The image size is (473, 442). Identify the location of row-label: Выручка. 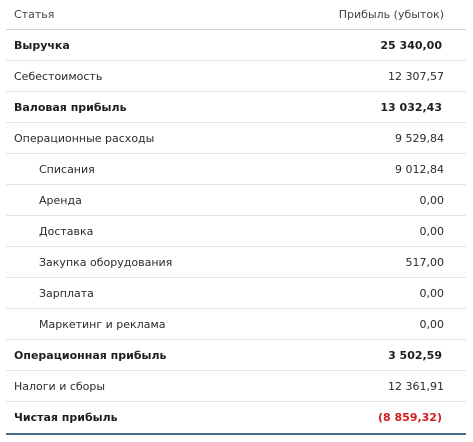
(42, 45).